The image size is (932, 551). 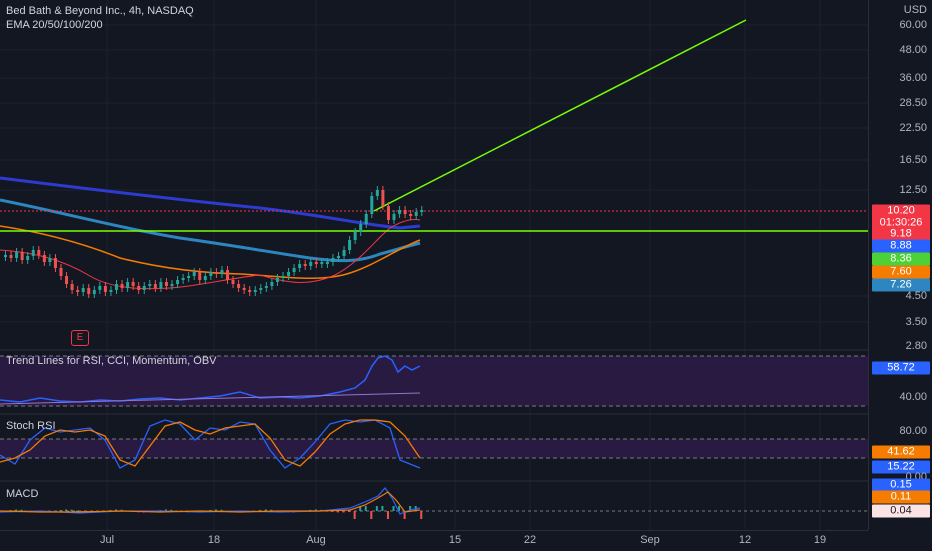 What do you see at coordinates (434, 540) in the screenshot?
I see `time-axis: Jul 18 Aug 15 22 Sep 12 19` at bounding box center [434, 540].